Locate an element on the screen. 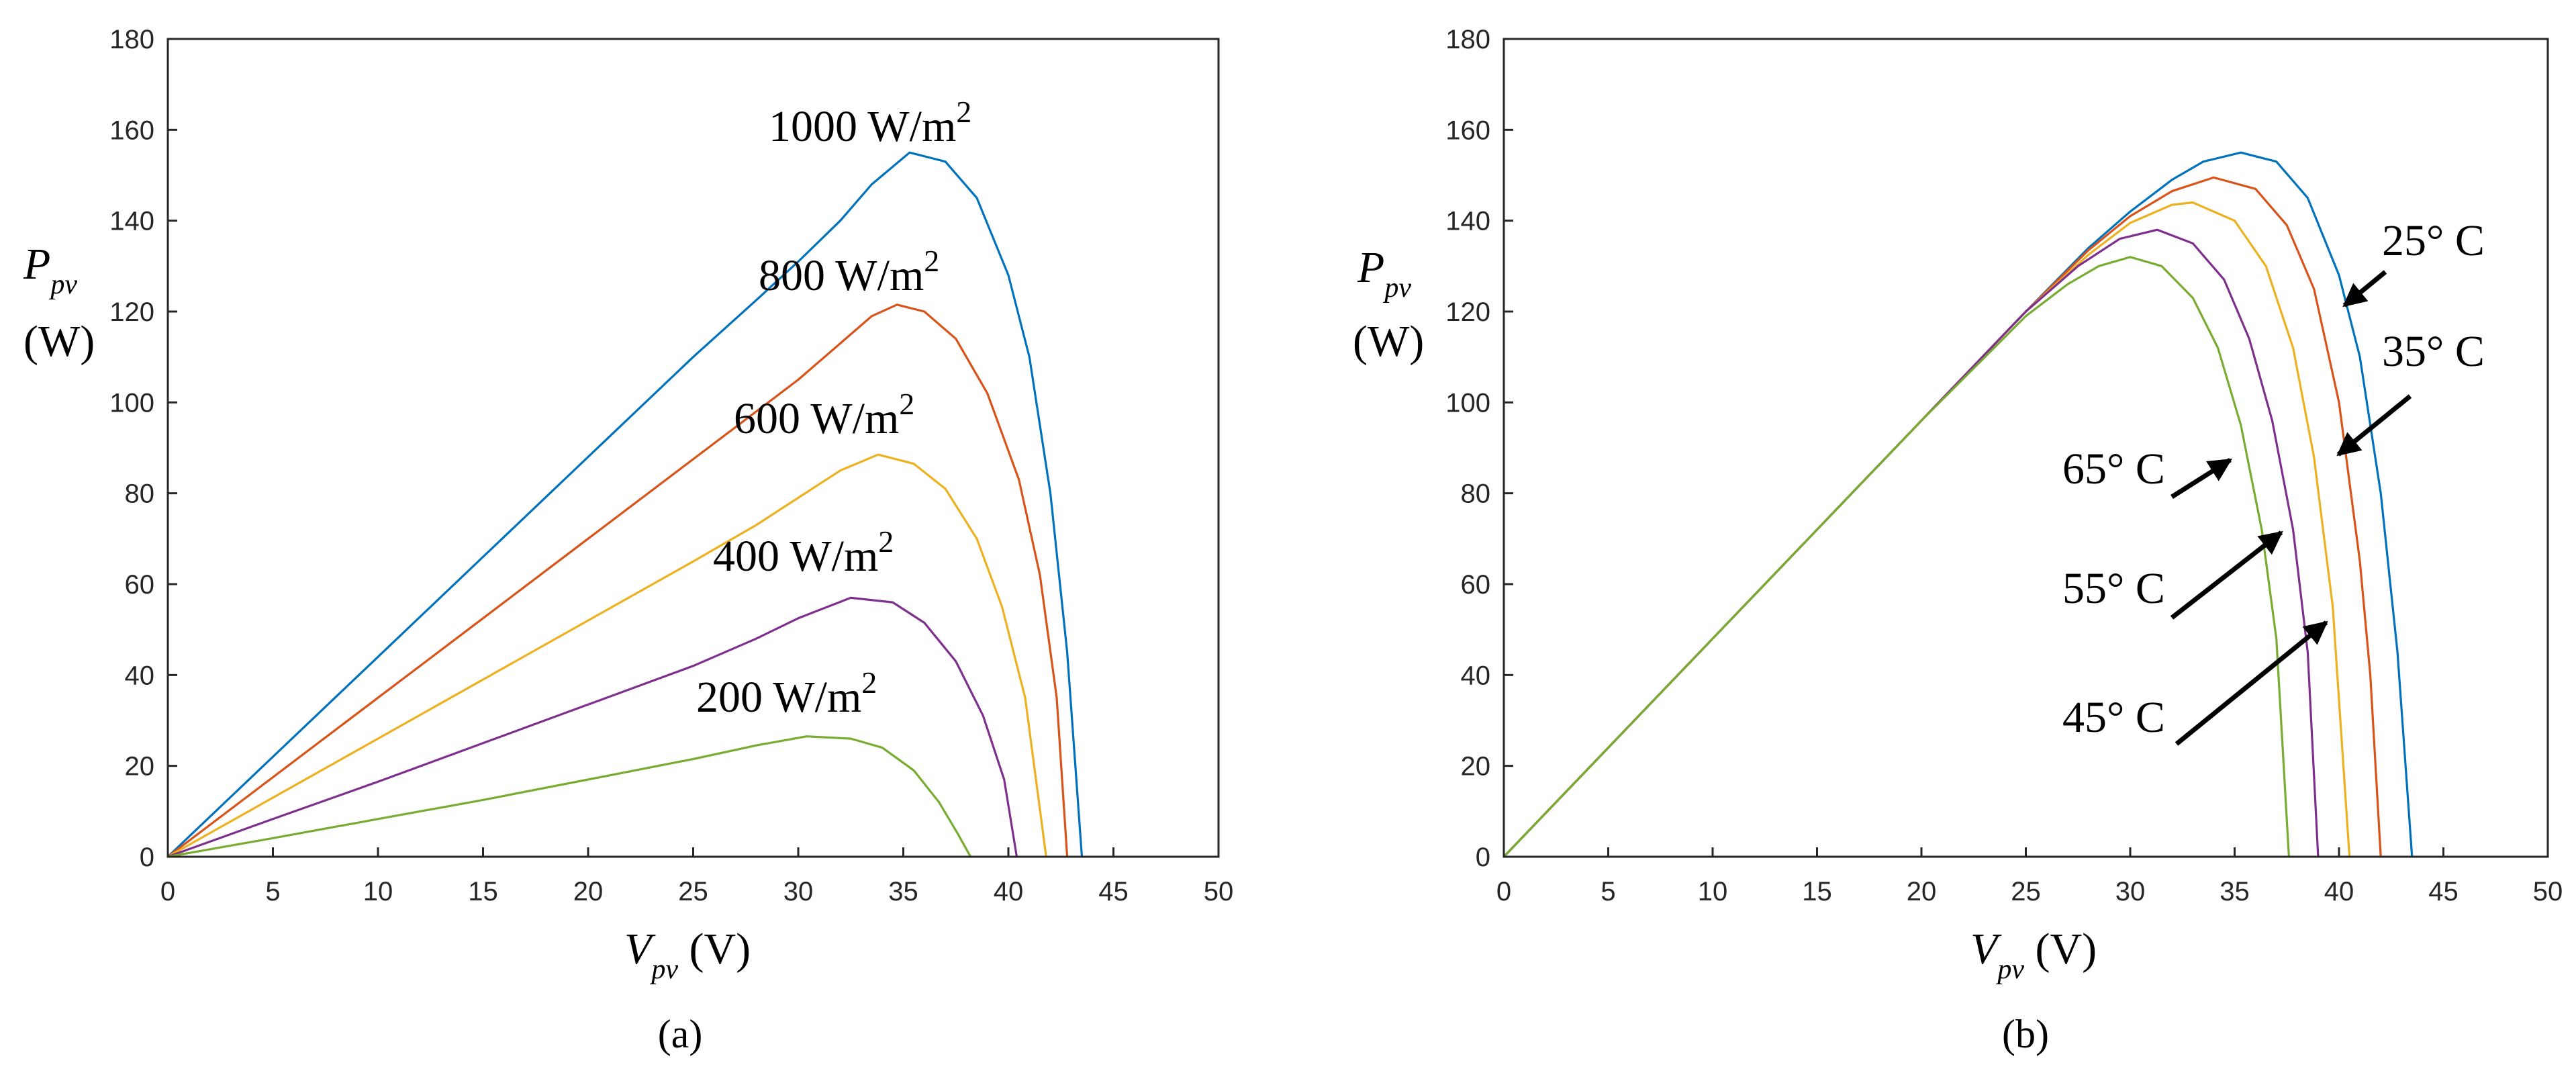  annotation-1000: 1000 W/m2 is located at coordinates (870, 123).